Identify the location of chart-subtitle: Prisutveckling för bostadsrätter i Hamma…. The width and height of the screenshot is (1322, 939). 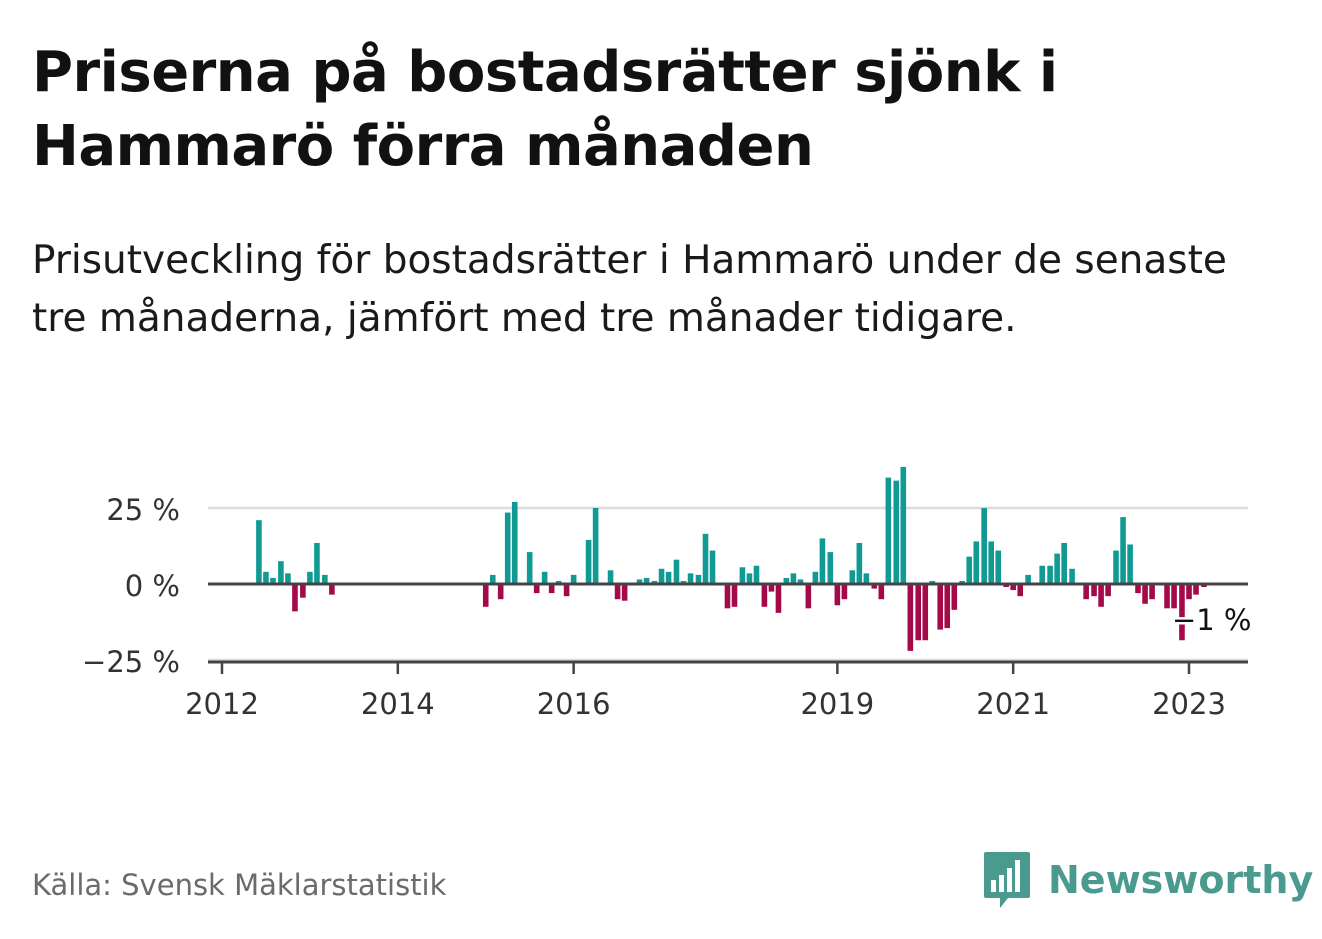
(629, 289).